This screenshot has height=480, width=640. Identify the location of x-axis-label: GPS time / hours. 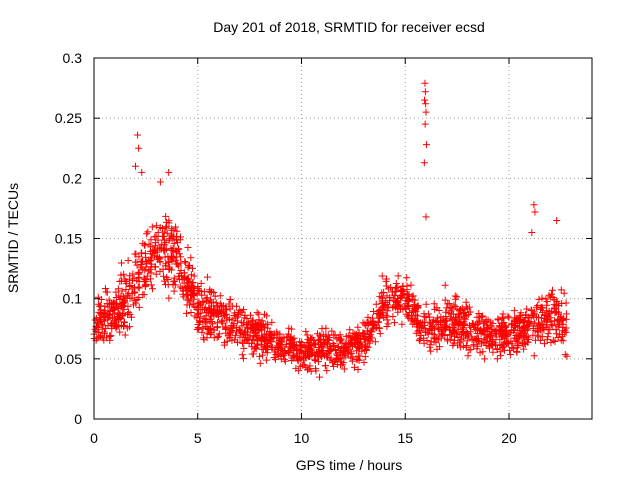
(349, 465).